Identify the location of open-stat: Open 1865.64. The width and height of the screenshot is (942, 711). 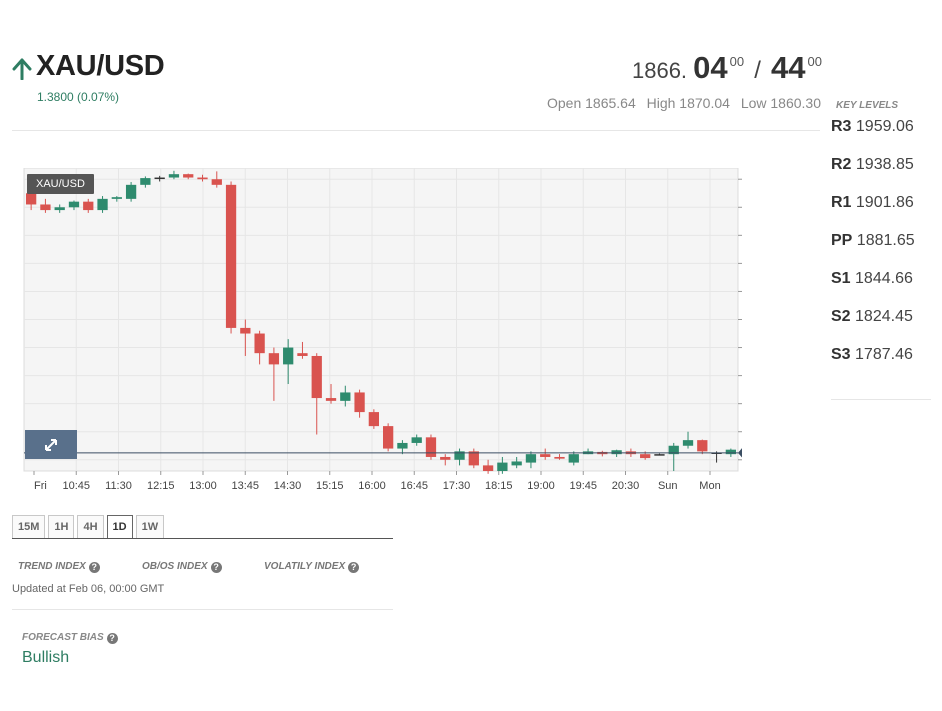
(591, 103).